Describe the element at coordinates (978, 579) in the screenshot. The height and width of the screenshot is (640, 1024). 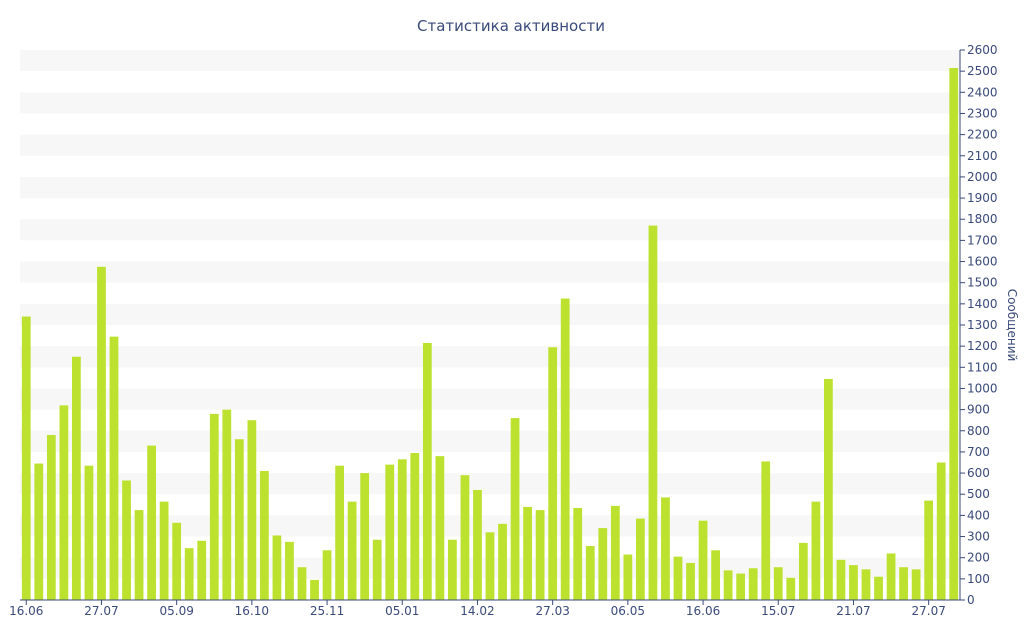
I see `y-tick-label: 100` at that location.